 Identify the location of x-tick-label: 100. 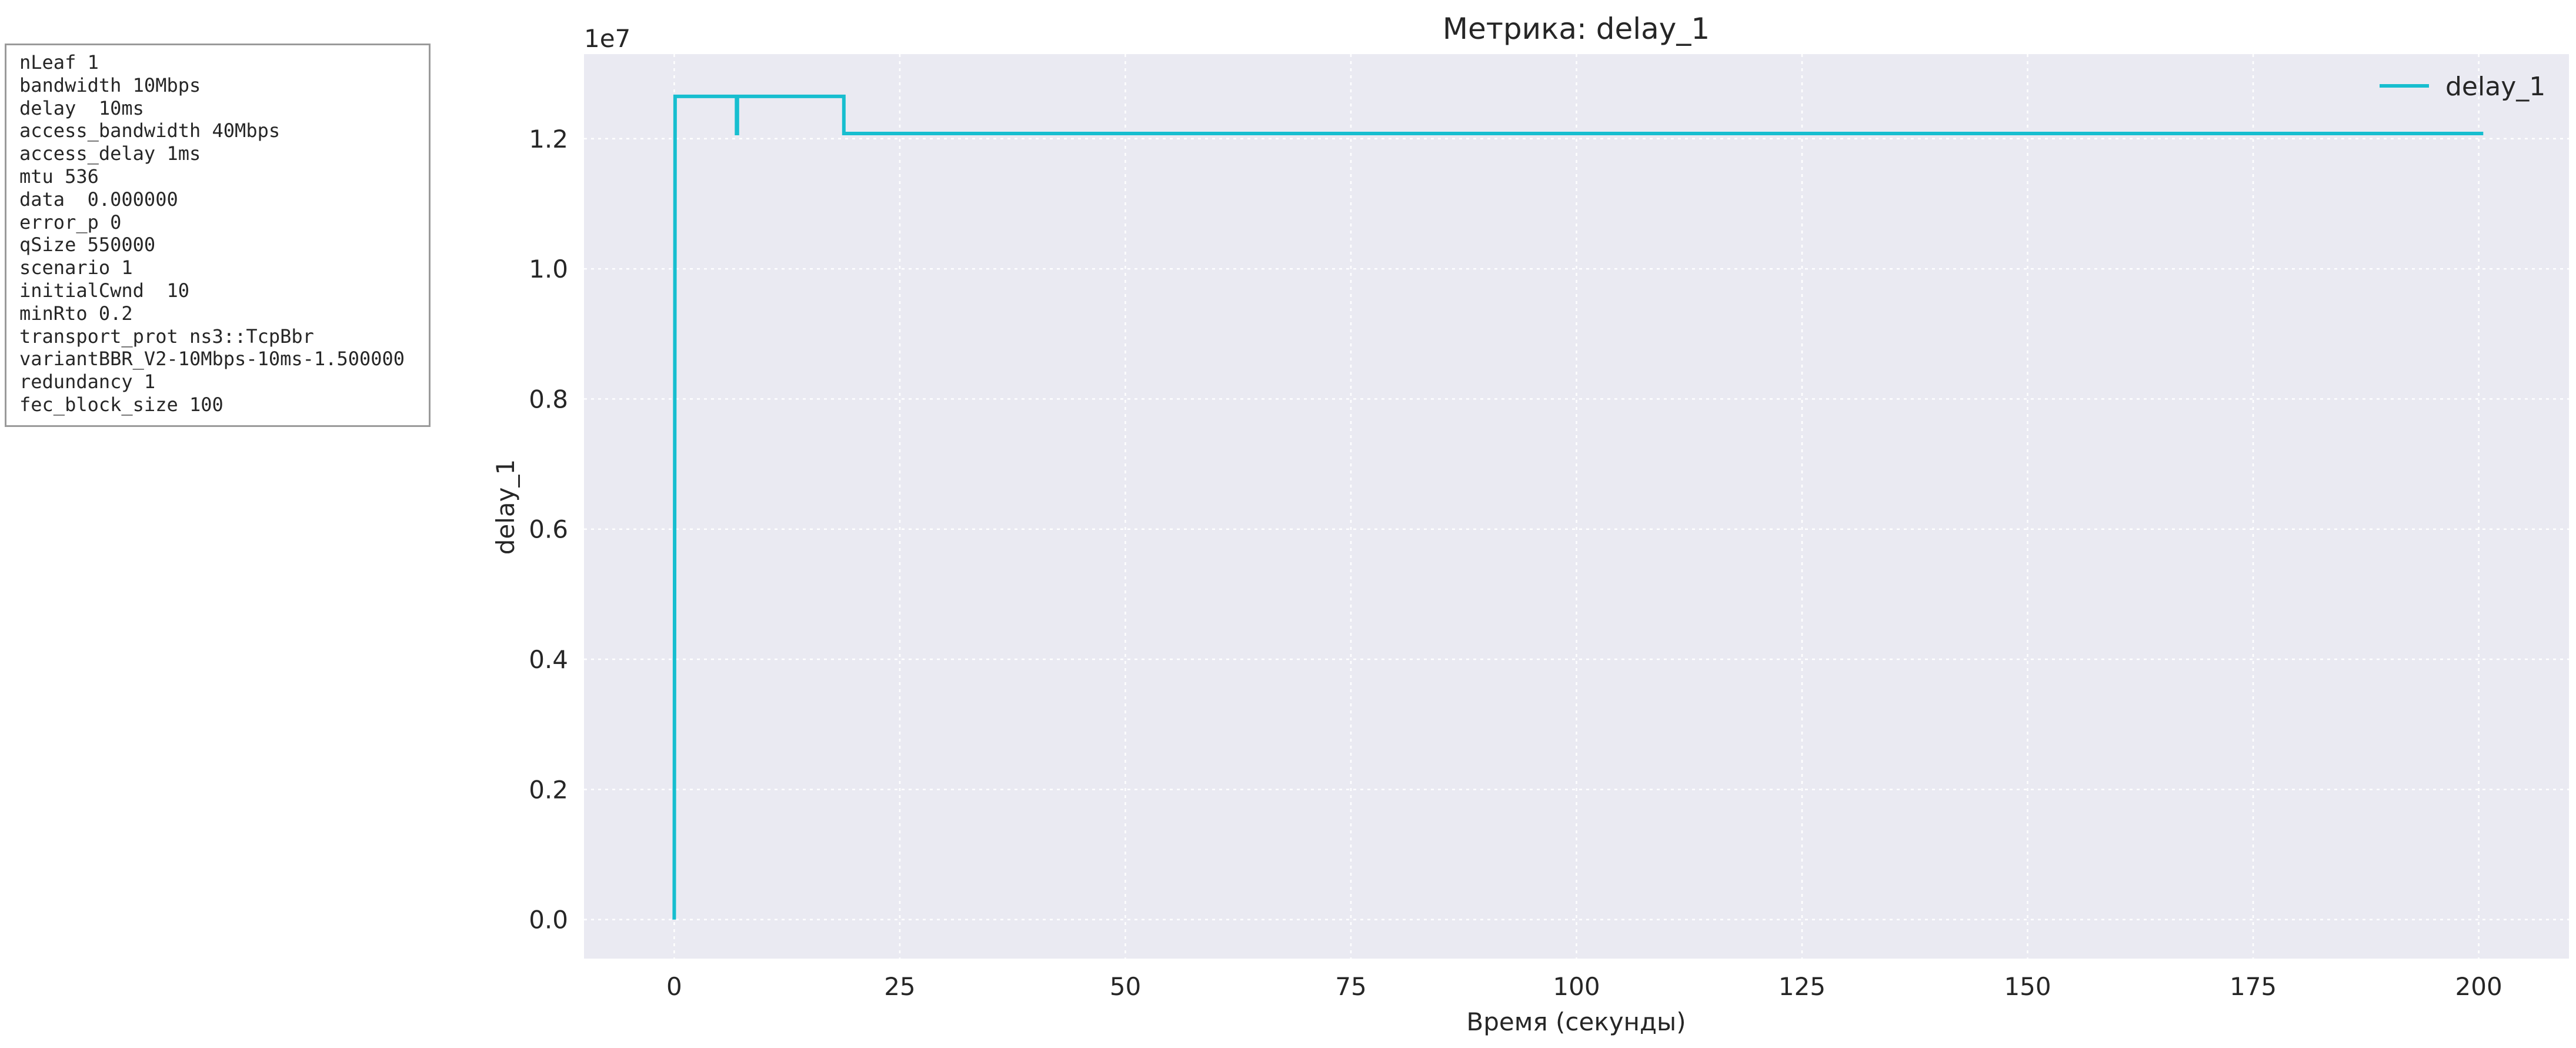
(1576, 986).